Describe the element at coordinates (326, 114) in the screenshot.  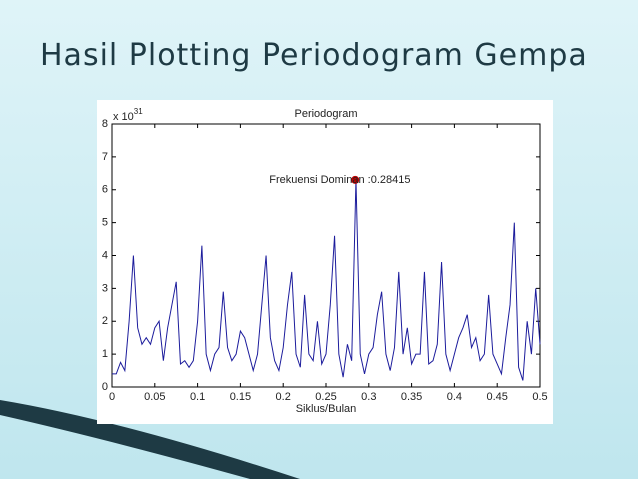
I see `chart-title: Periodogram` at that location.